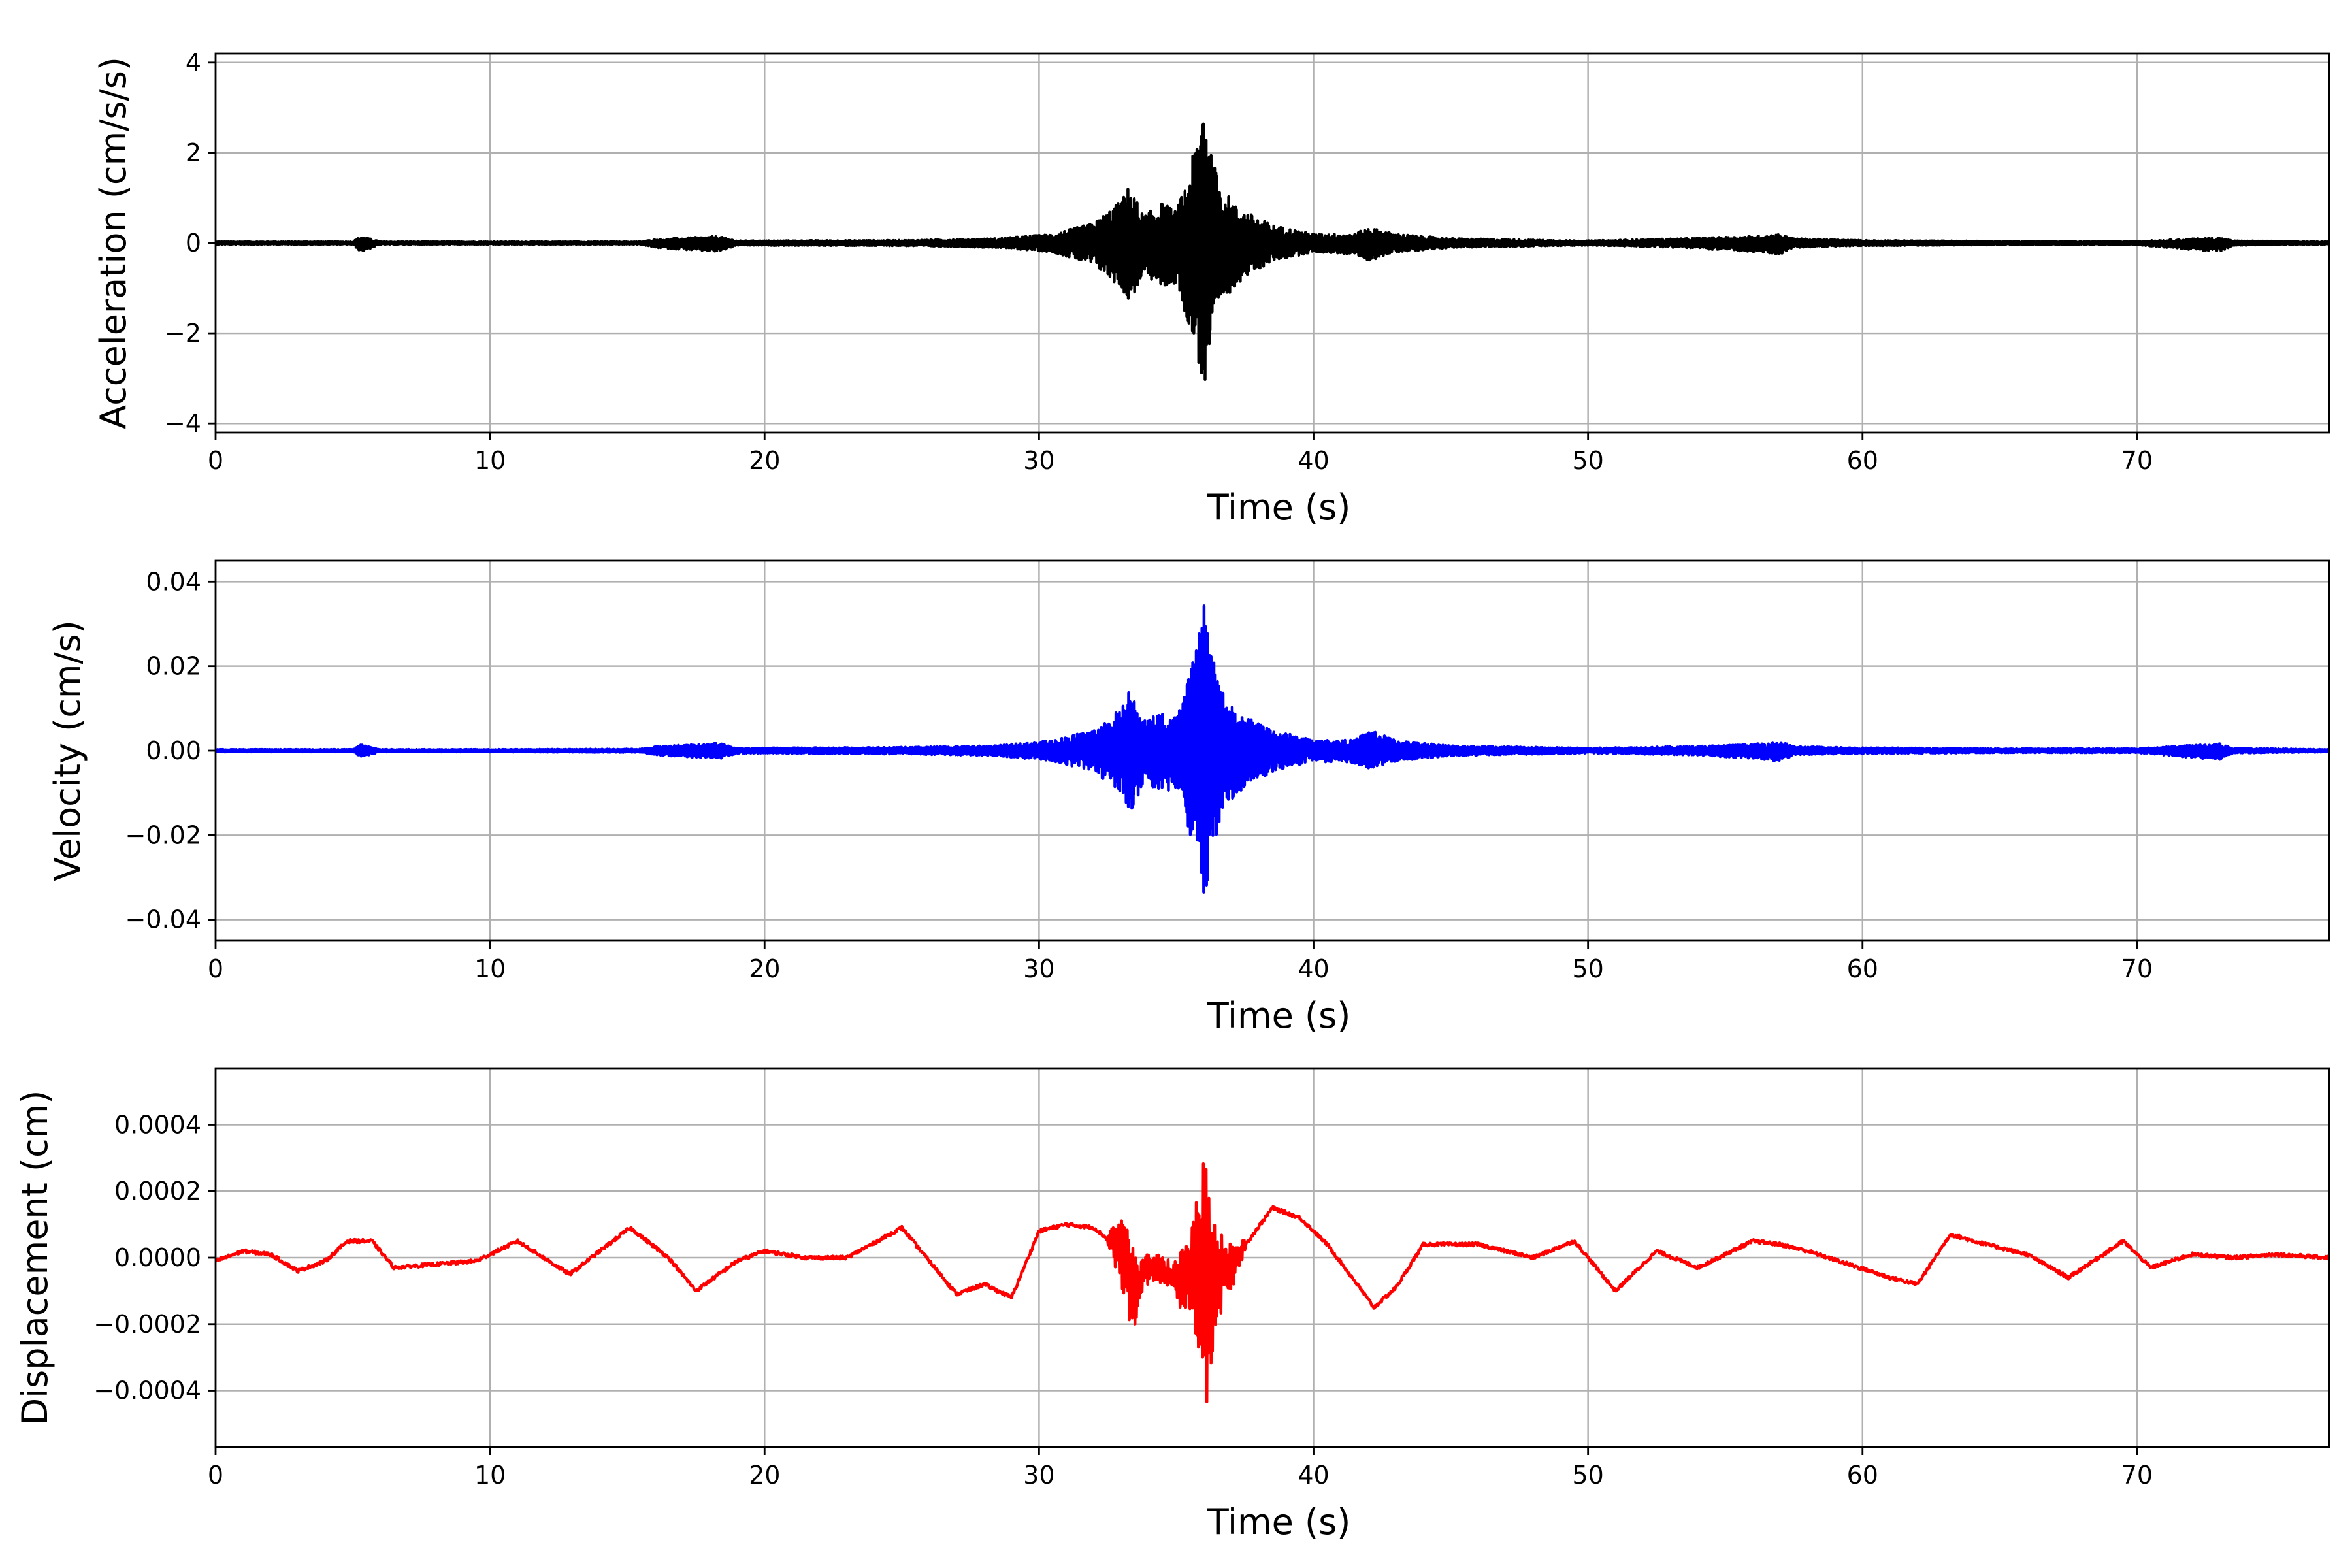  Describe the element at coordinates (163, 920) in the screenshot. I see `y-tick-label: −0.04` at that location.